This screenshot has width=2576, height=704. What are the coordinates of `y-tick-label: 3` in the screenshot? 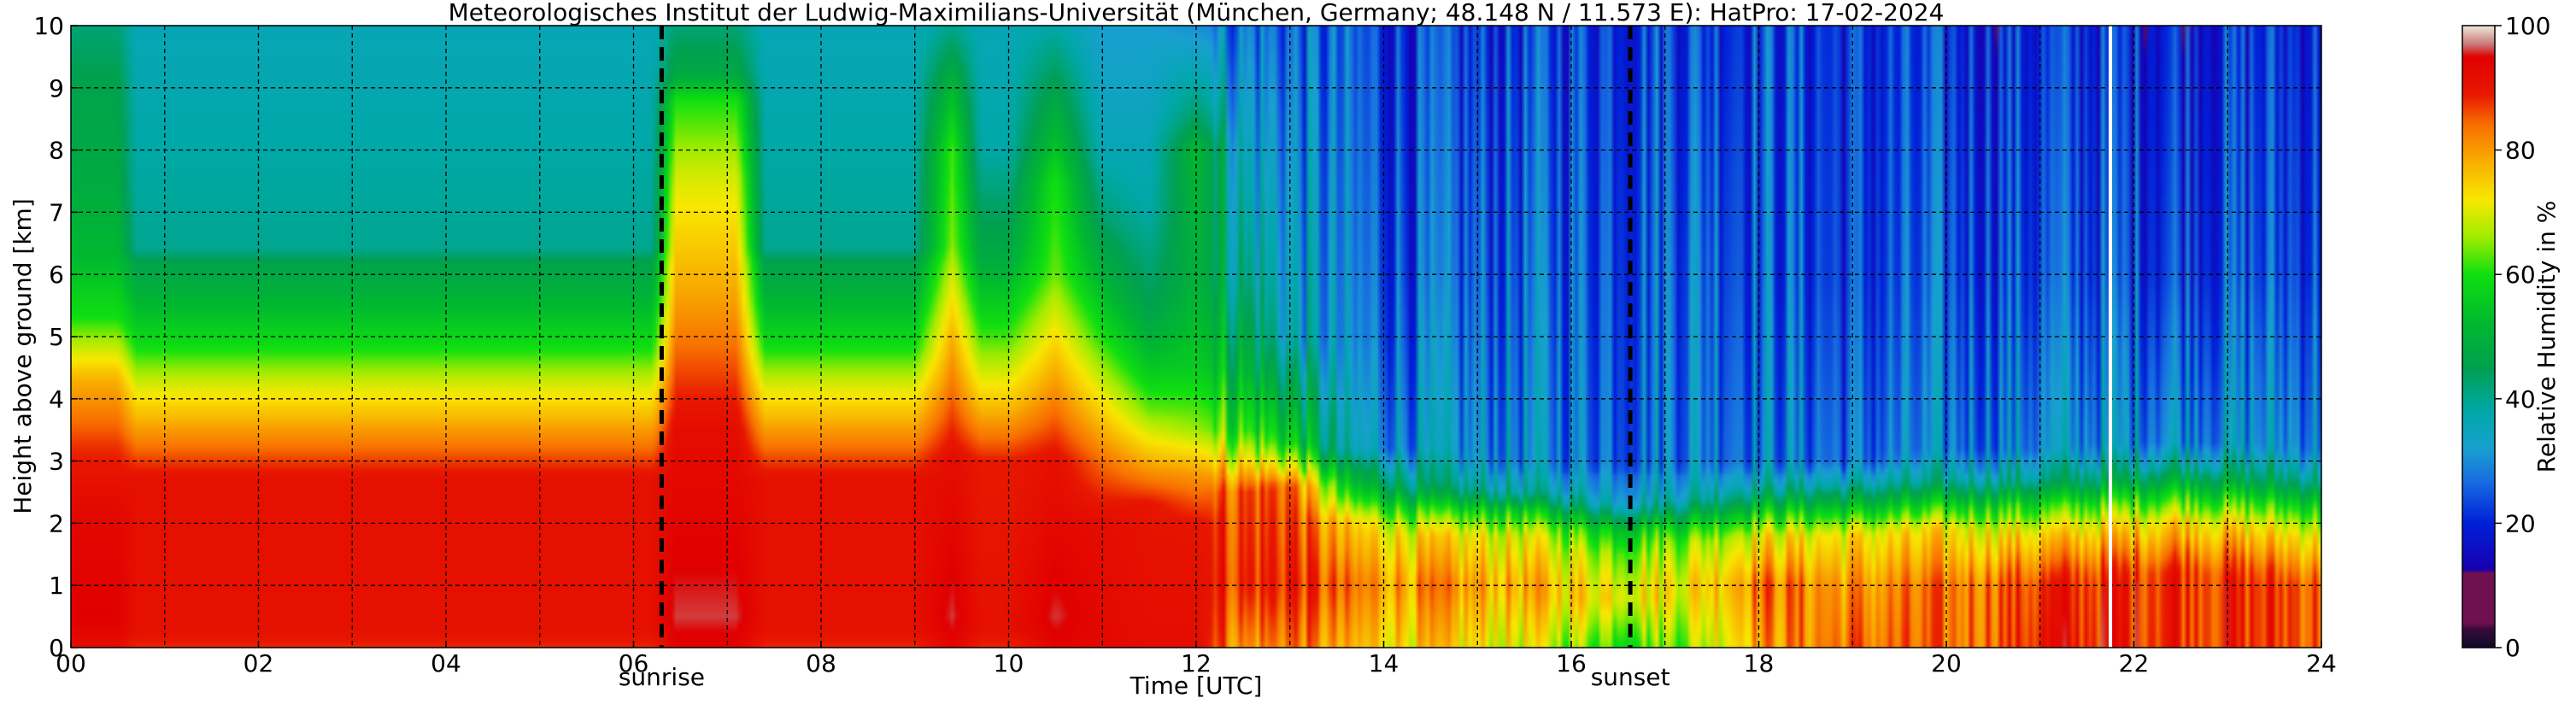 It's located at (56, 462).